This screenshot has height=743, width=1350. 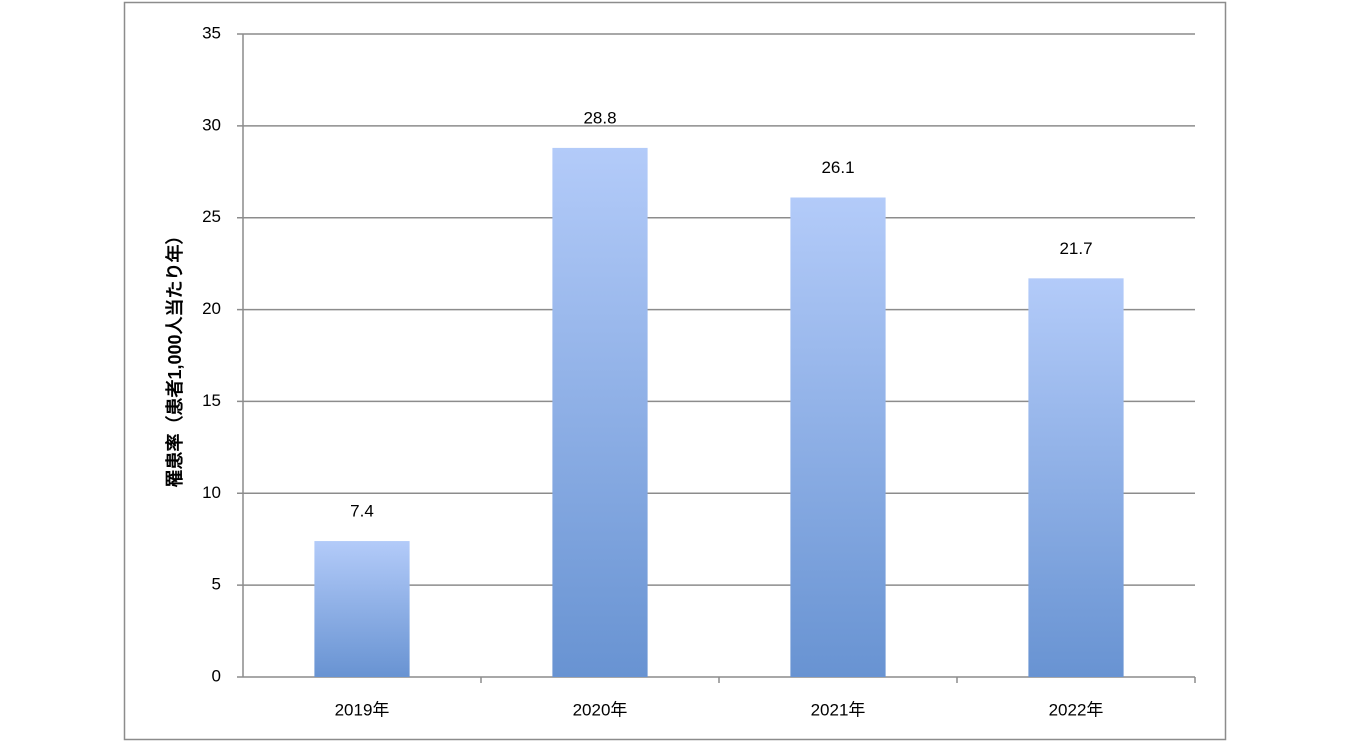 I want to click on data-label: 7.4, so click(x=362, y=511).